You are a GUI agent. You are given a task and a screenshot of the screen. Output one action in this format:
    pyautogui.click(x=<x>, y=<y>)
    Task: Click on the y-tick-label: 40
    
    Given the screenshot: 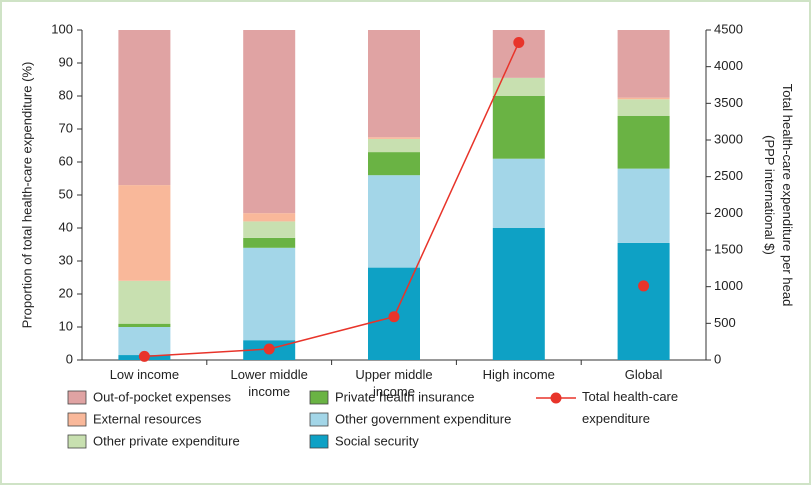 What is the action you would take?
    pyautogui.click(x=66, y=226)
    